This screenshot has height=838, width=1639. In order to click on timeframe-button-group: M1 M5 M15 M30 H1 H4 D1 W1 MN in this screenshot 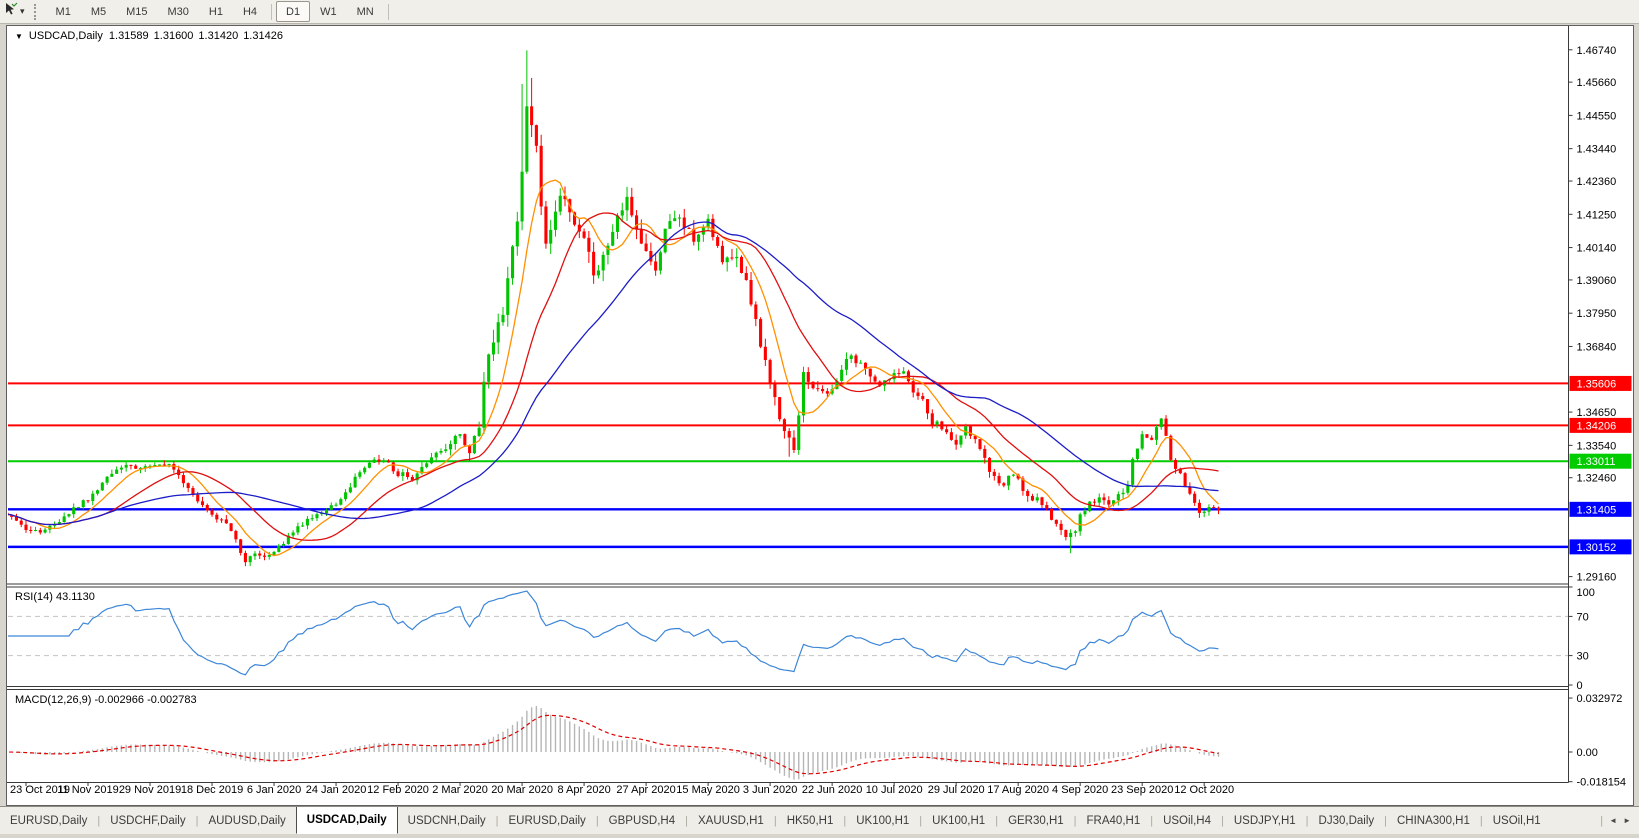, I will do `click(219, 11)`.